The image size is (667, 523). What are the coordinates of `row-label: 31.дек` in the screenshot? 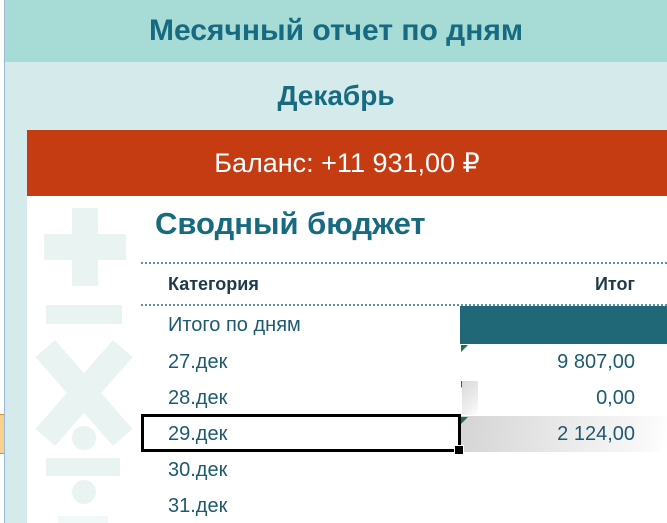 It's located at (198, 505).